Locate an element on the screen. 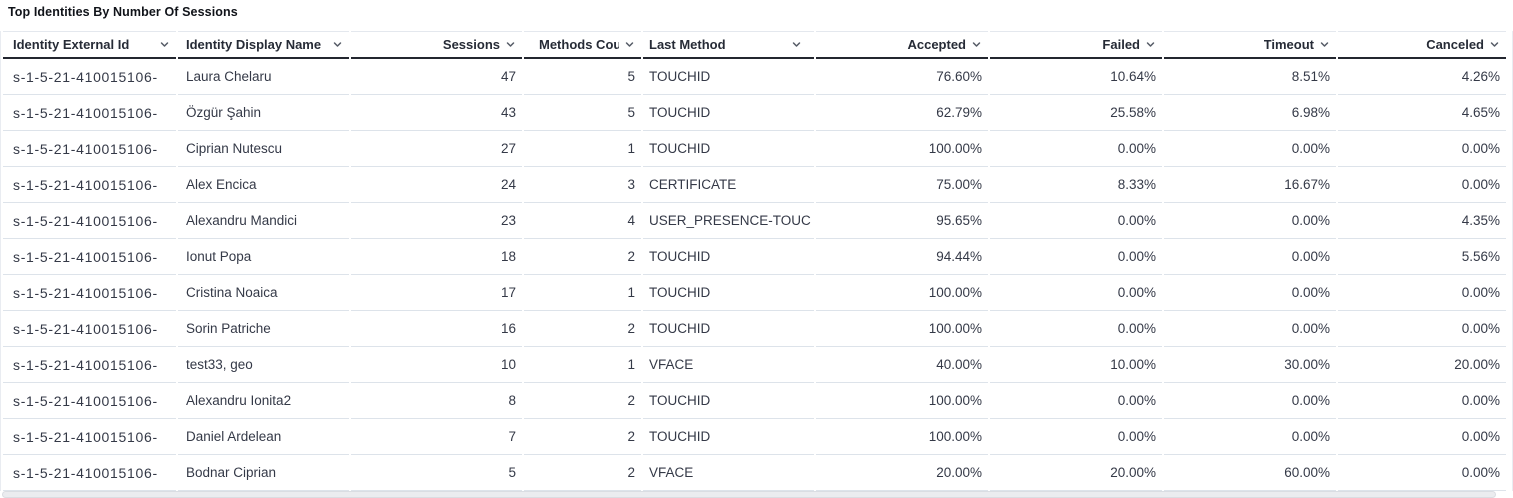  cell-canceled: 20.00% is located at coordinates (1422, 365).